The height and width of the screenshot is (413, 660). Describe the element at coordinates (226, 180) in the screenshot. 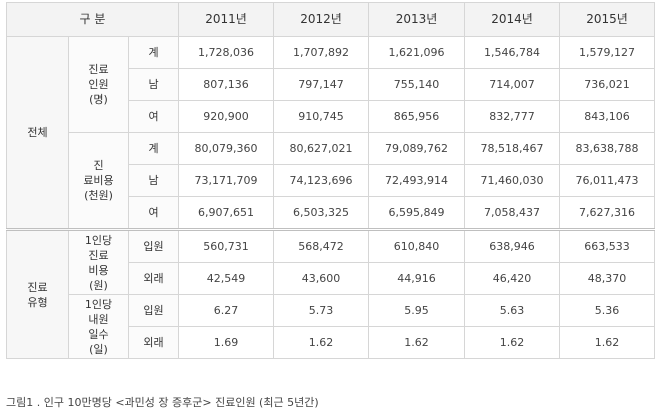

I see `cell-value: 73,171,709` at that location.